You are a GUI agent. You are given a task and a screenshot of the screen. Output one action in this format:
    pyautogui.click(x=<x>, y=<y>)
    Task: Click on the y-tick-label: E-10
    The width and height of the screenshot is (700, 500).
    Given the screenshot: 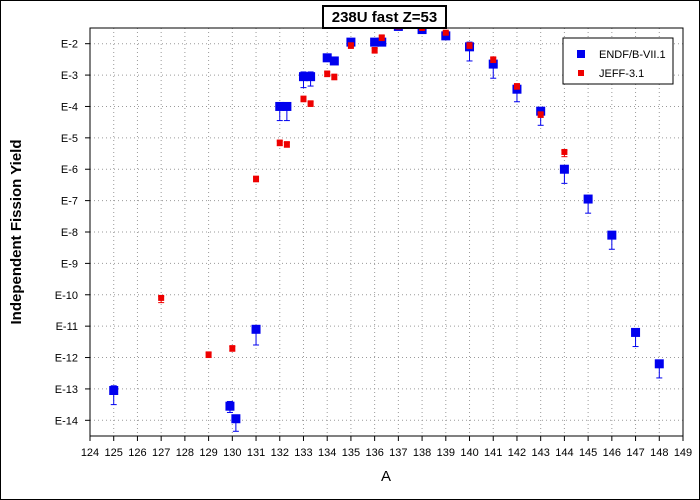 What is the action you would take?
    pyautogui.click(x=66, y=296)
    